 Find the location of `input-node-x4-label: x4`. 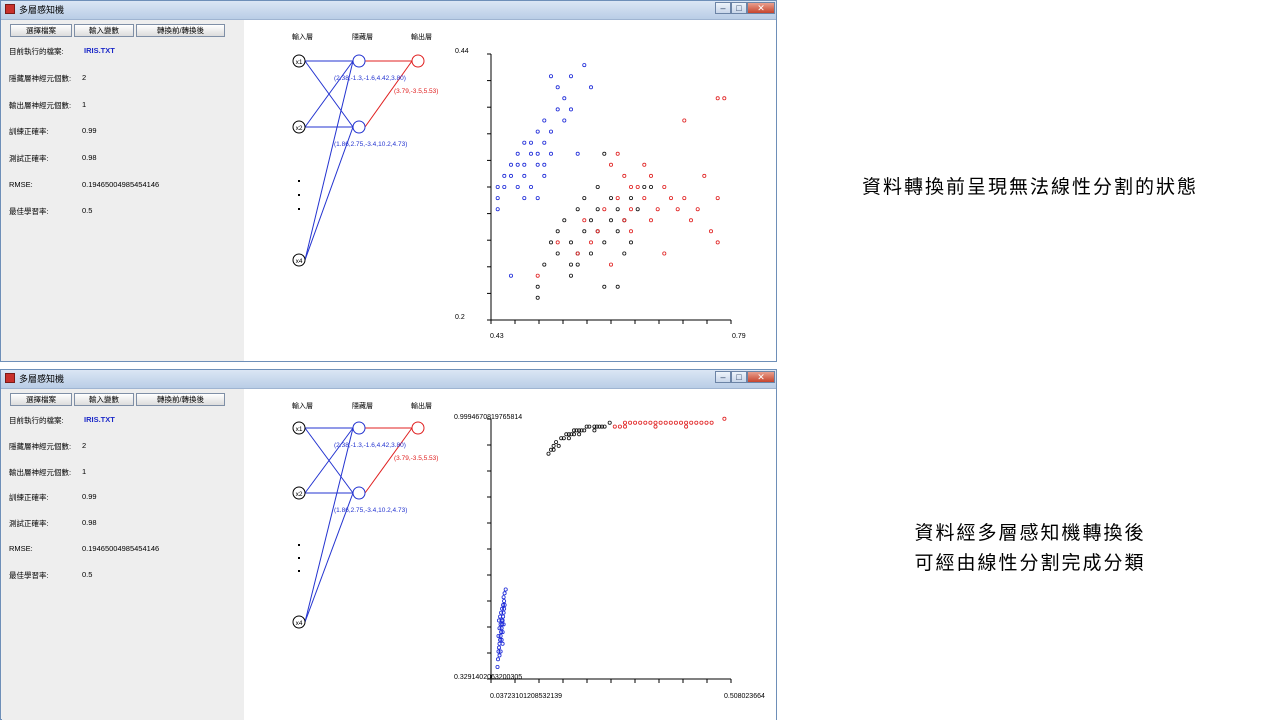

input-node-x4-label: x4 is located at coordinates (299, 261).